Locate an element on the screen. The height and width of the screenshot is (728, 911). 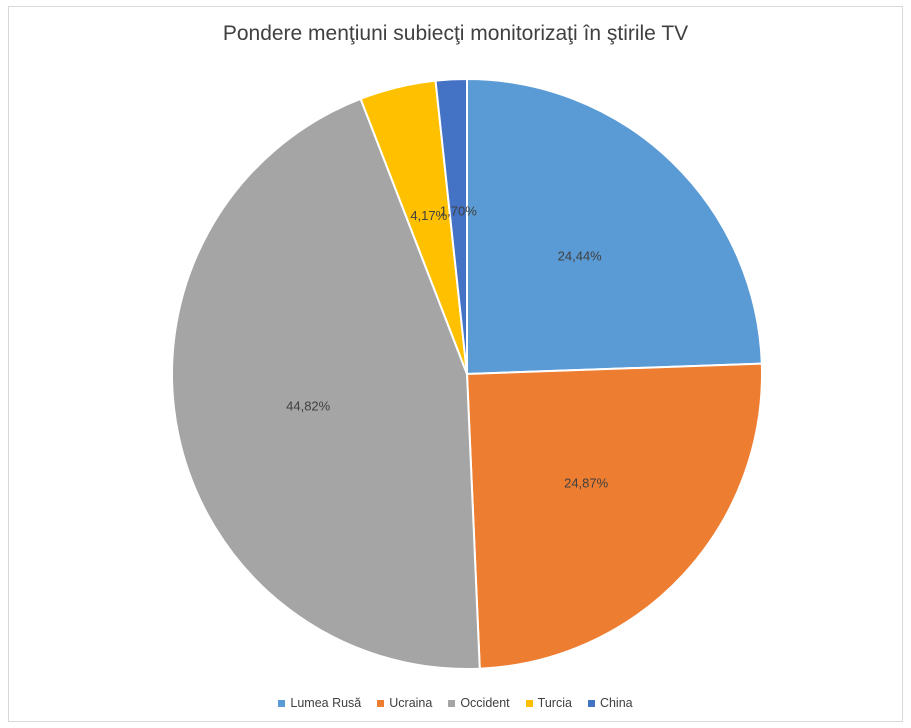
legend-item-occident: Occident is located at coordinates (479, 703).